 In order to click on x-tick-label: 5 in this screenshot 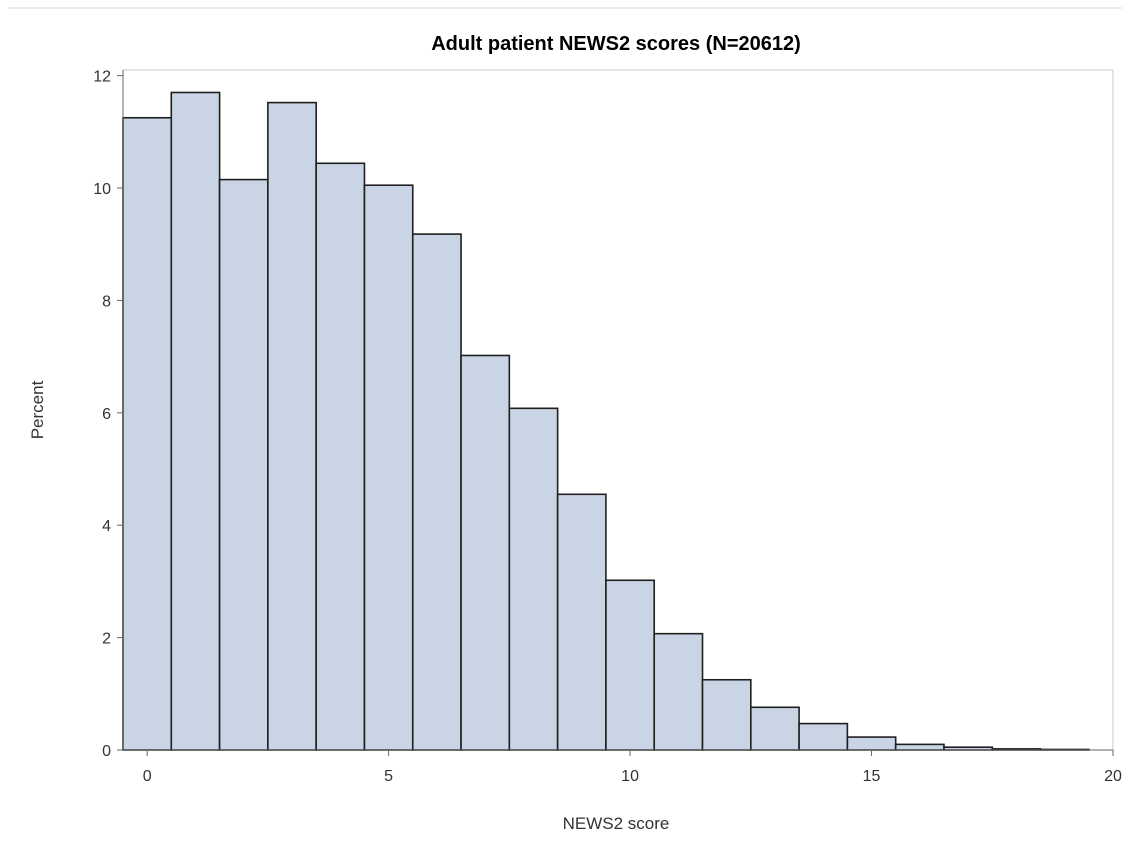, I will do `click(388, 776)`.